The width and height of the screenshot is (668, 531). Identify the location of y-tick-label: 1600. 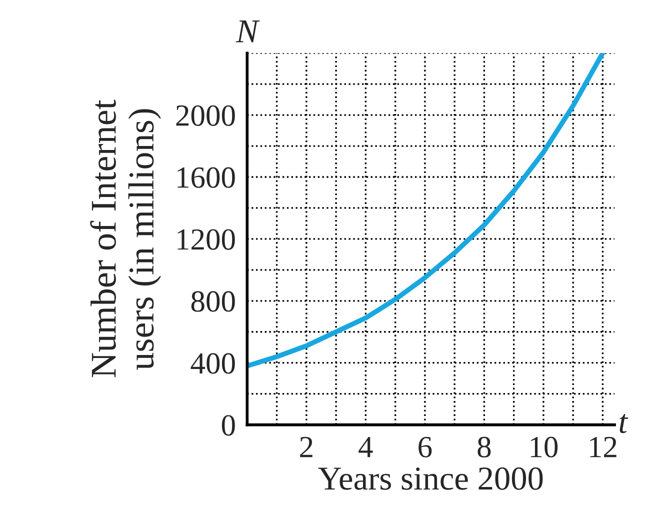
(206, 177).